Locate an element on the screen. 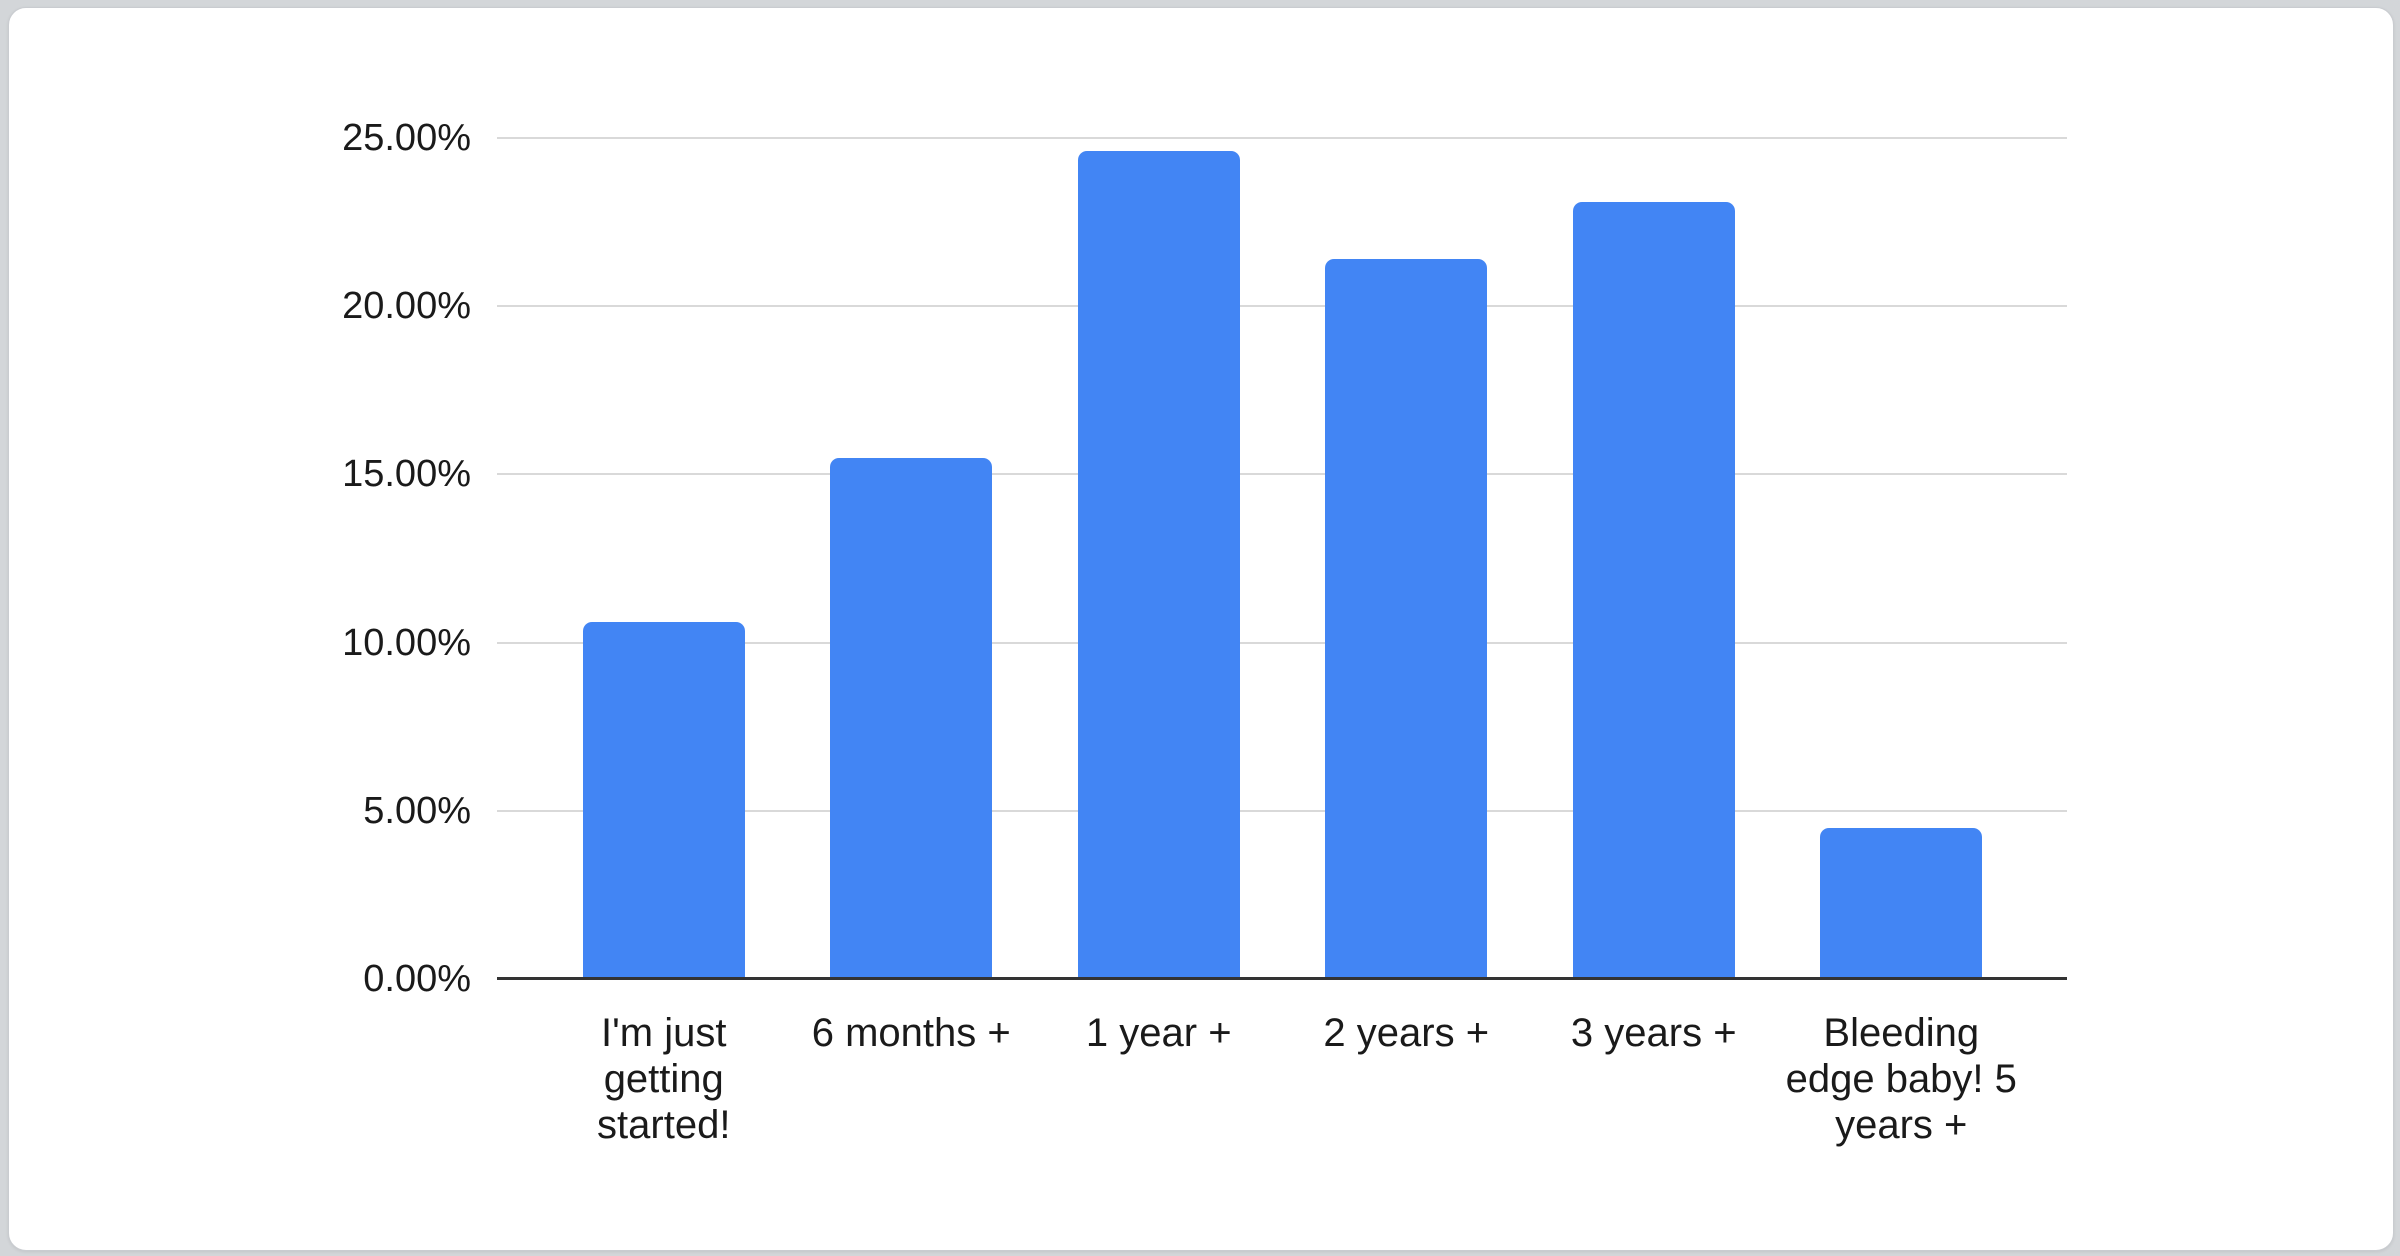 This screenshot has height=1256, width=2400. y-axis-tick-label: 10.00% is located at coordinates (406, 642).